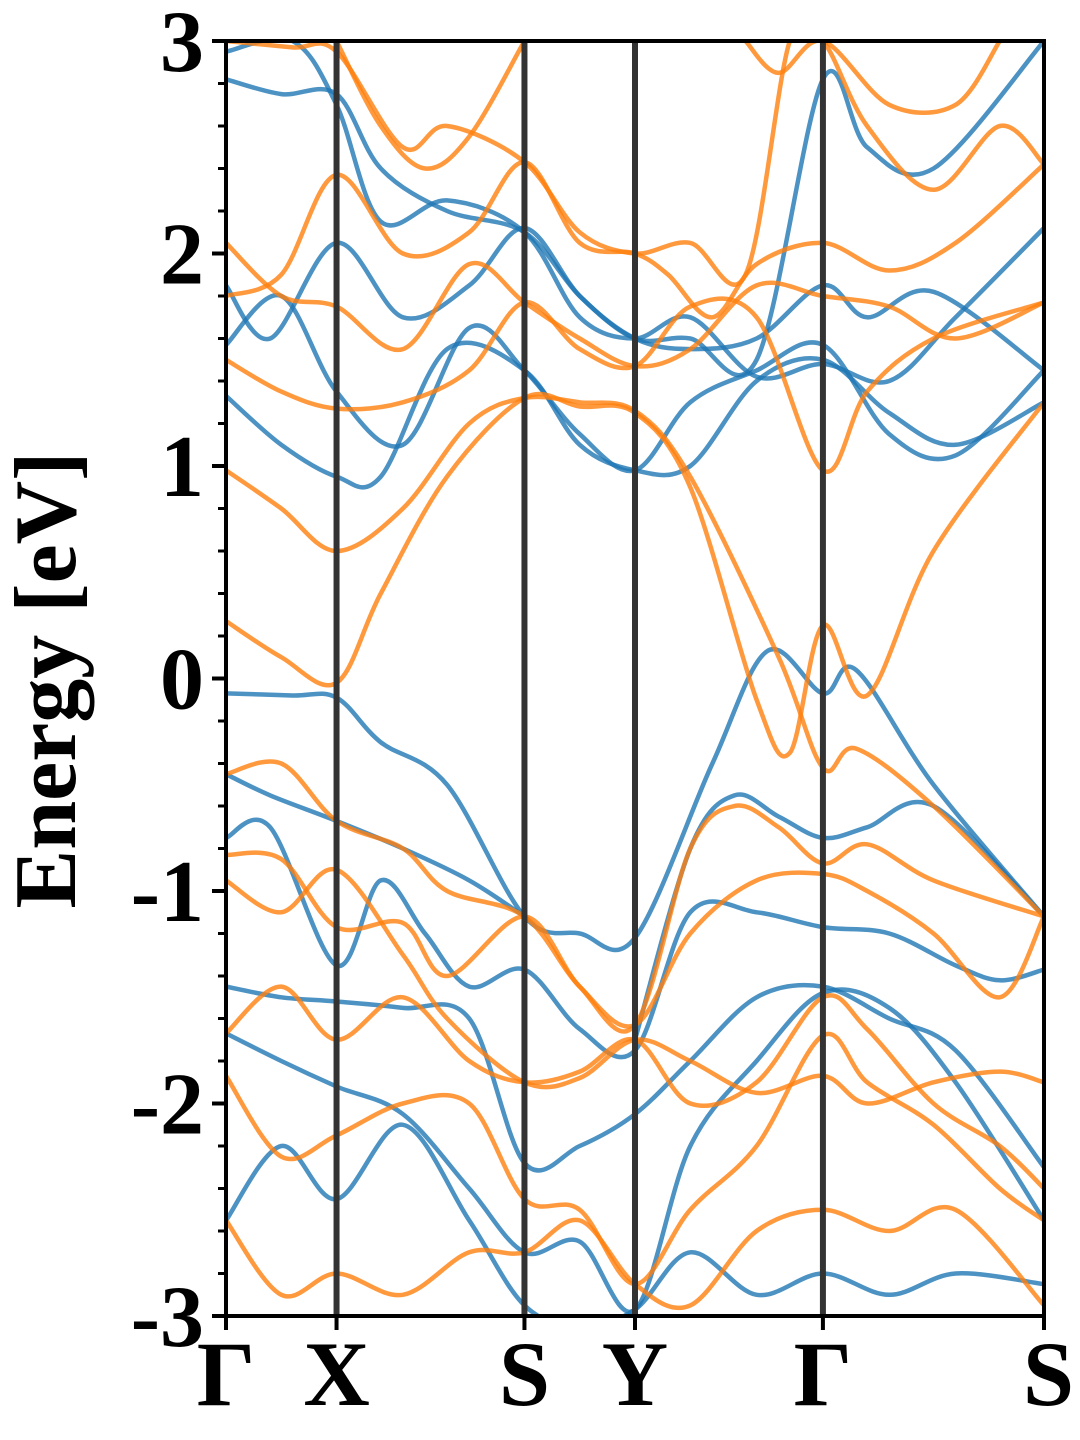 The height and width of the screenshot is (1440, 1080). What do you see at coordinates (182, 45) in the screenshot?
I see `y-tick-label-0: 3` at bounding box center [182, 45].